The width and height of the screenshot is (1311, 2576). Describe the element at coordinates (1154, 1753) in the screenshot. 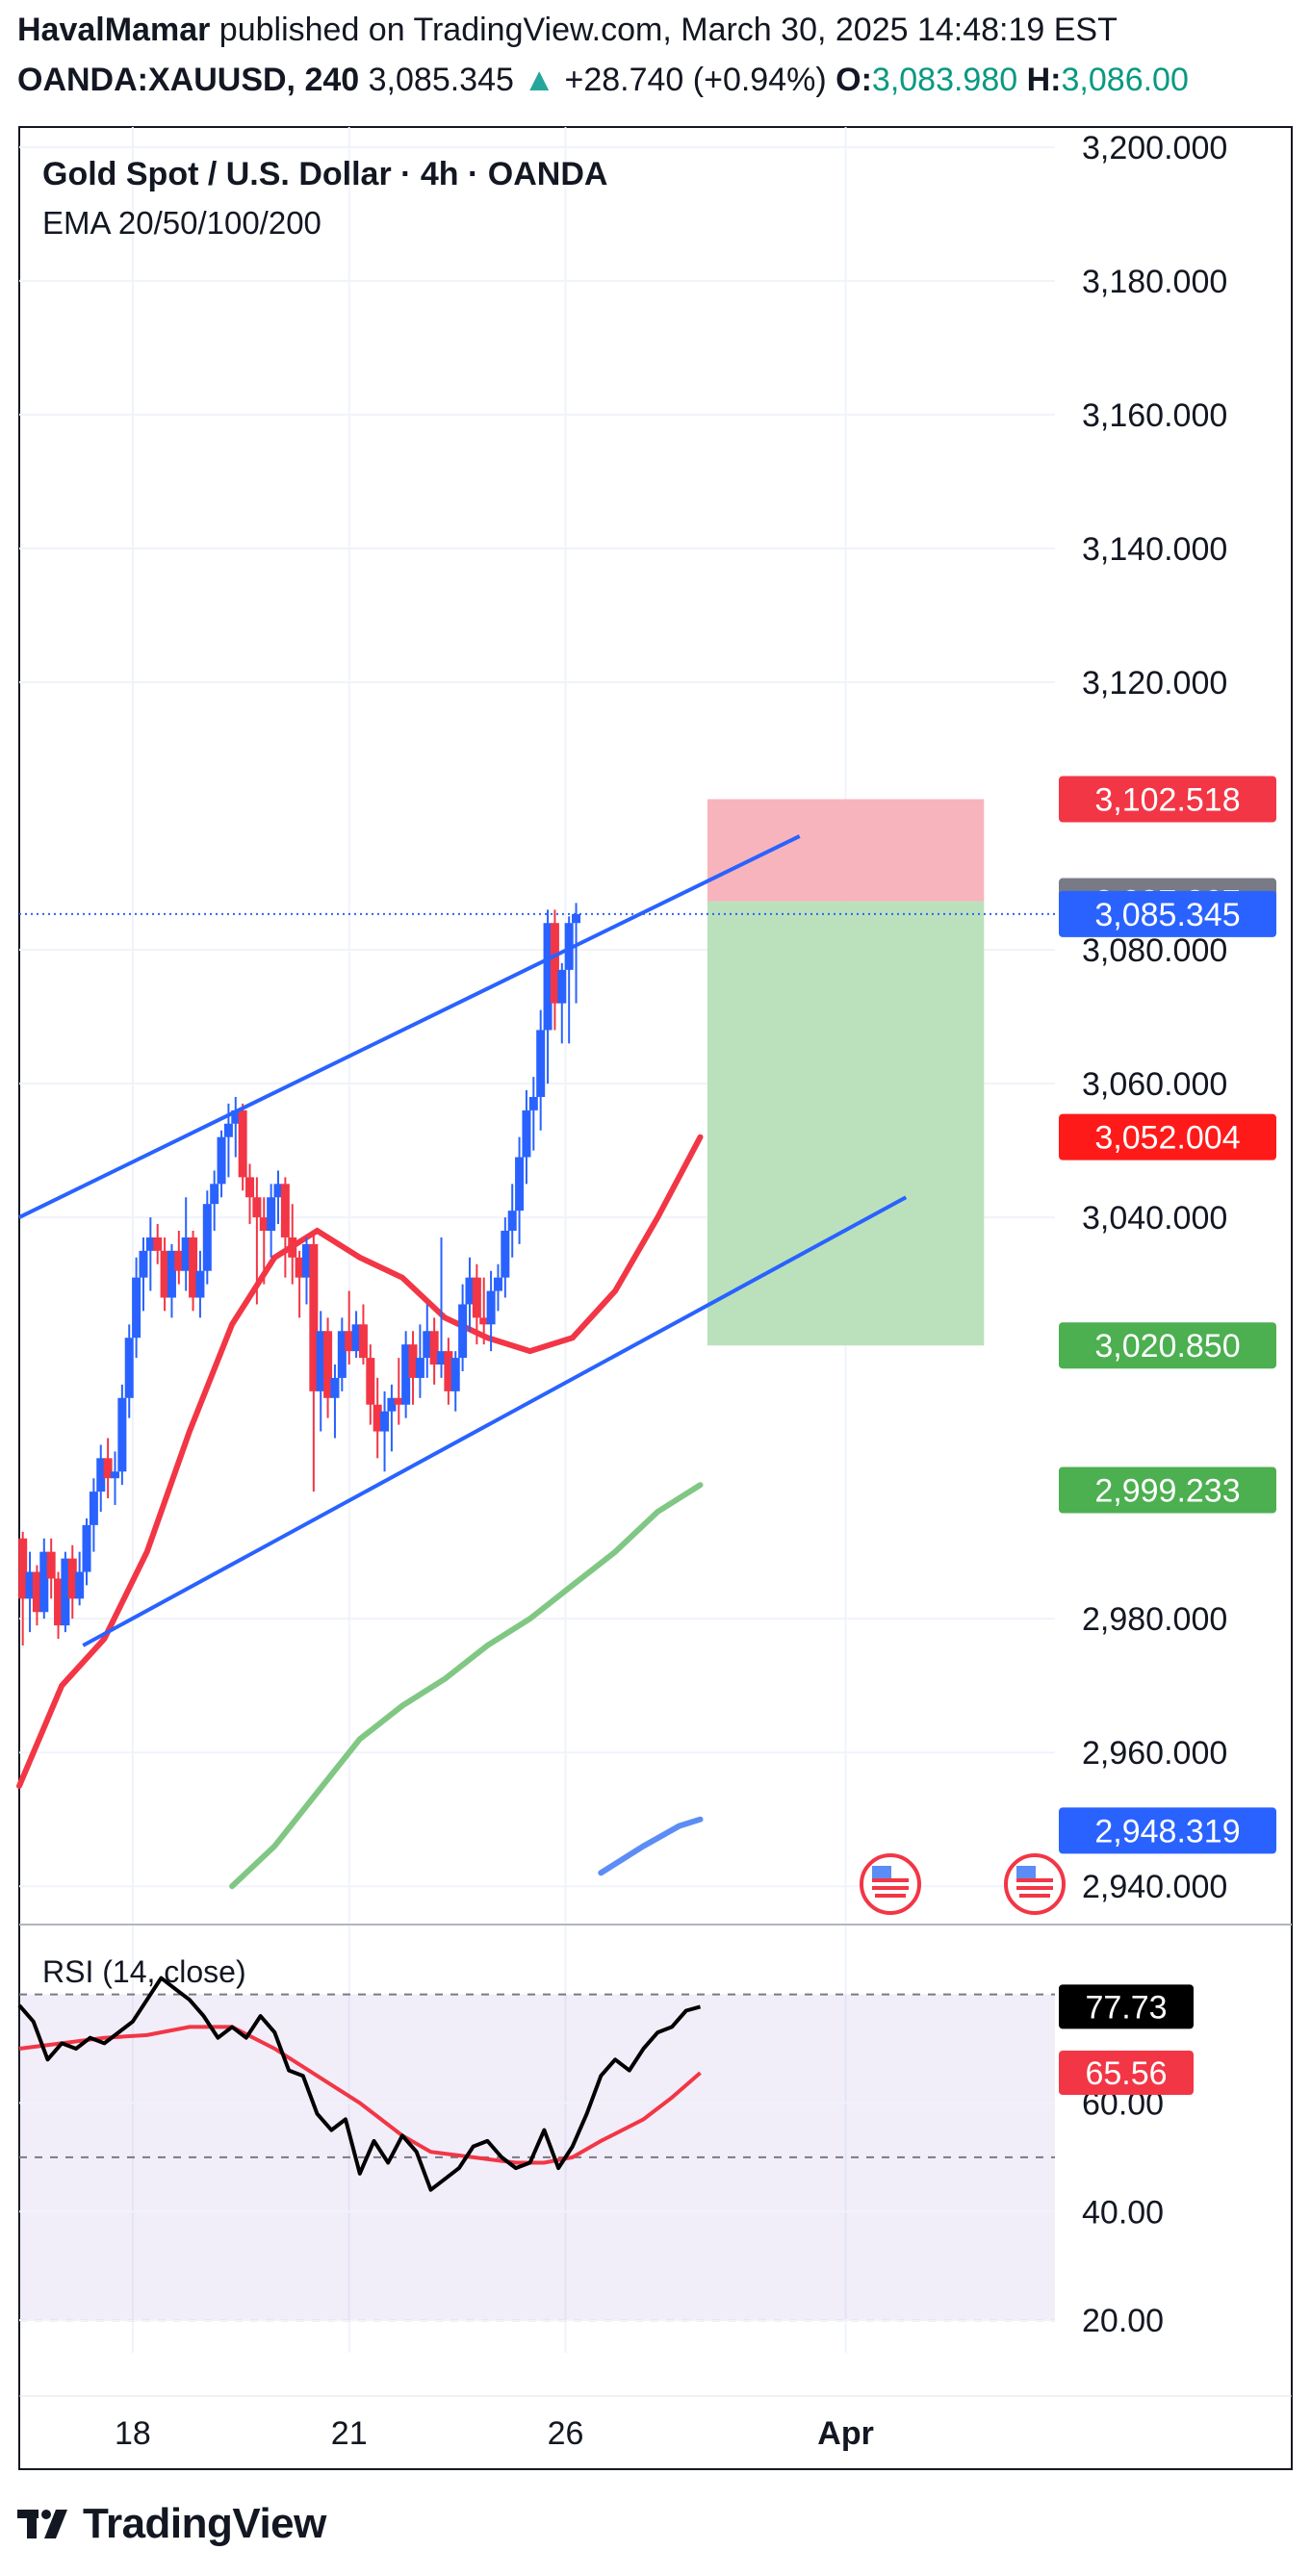

I see `price-tick-label: 2,960.000` at that location.